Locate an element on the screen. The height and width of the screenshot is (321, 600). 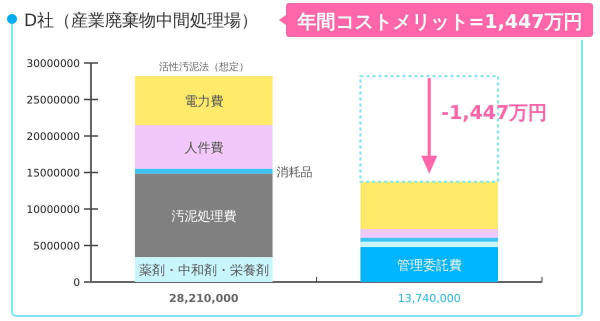
y-tick-label: 10000000 is located at coordinates (53, 210).